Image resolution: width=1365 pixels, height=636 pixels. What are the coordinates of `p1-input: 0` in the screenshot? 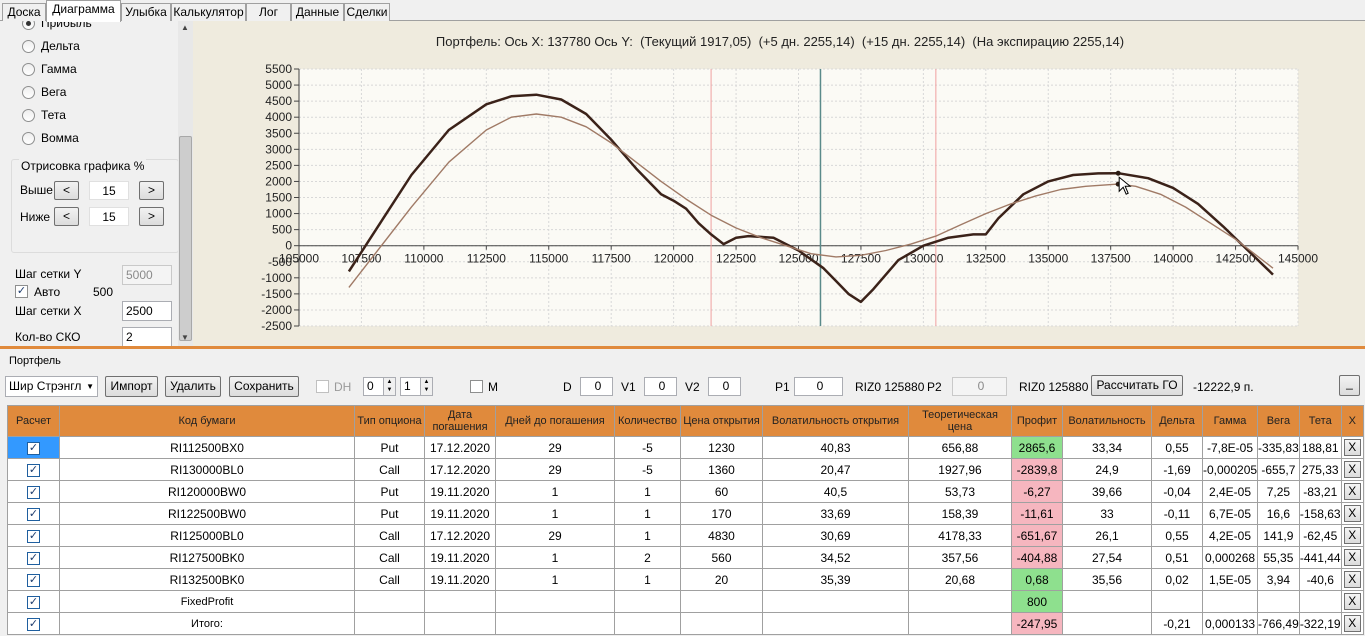 It's located at (818, 386).